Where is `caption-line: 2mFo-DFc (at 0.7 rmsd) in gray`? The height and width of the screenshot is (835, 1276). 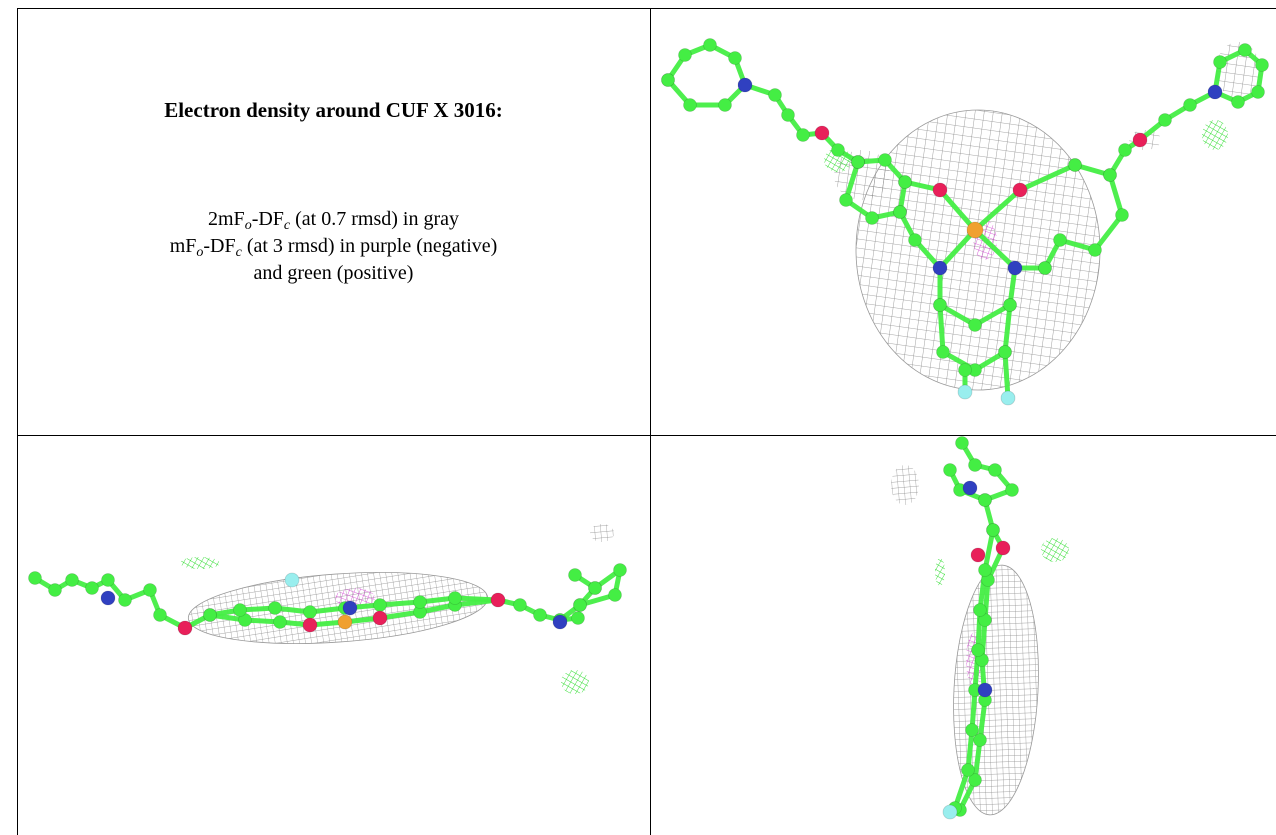 caption-line: 2mFo-DFc (at 0.7 rmsd) in gray is located at coordinates (333, 219).